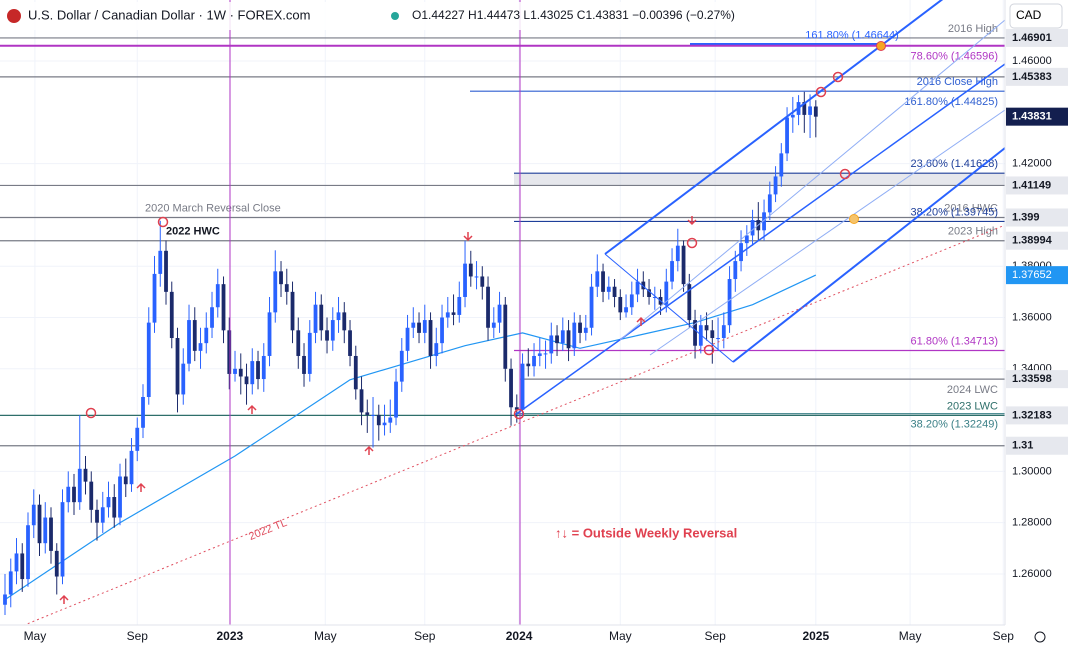 The height and width of the screenshot is (652, 1068). Describe the element at coordinates (954, 425) in the screenshot. I see `level-label: 38.20% (1.32249)` at that location.